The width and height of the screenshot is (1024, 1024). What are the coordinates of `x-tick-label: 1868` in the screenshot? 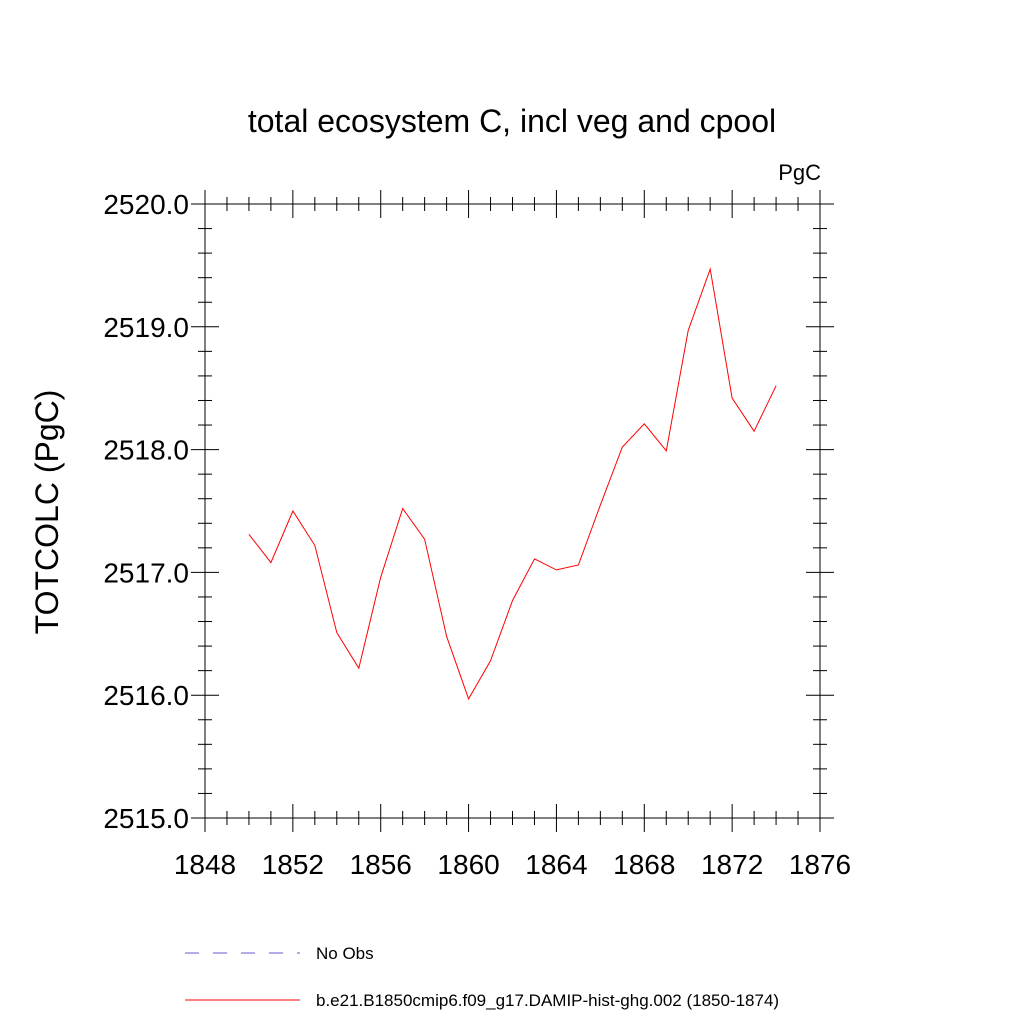 It's located at (644, 864).